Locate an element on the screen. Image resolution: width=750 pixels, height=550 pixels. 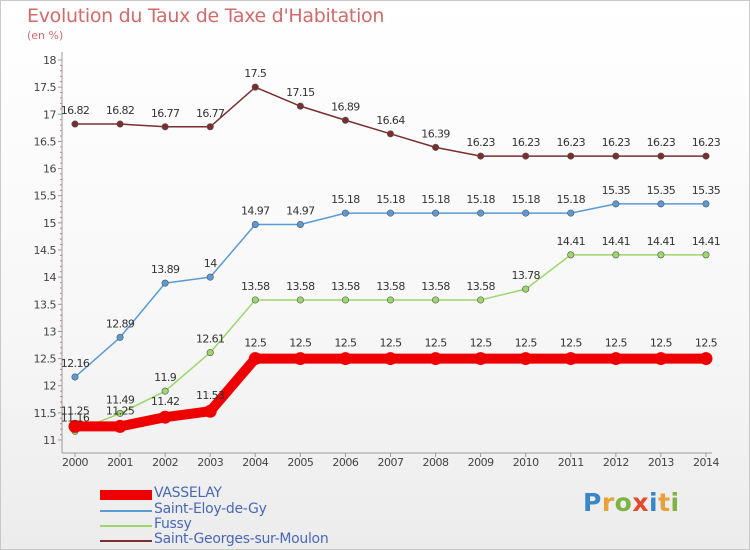
x-tick-label: 2007 is located at coordinates (390, 462).